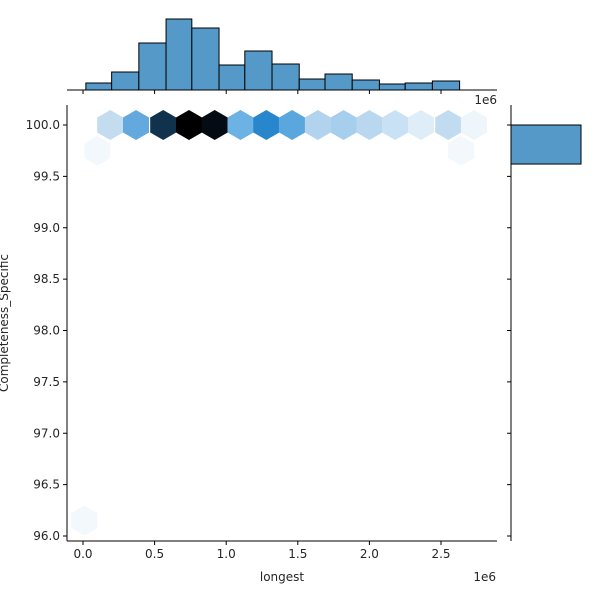  Describe the element at coordinates (440, 554) in the screenshot. I see `x-tick-label: 2.5` at that location.